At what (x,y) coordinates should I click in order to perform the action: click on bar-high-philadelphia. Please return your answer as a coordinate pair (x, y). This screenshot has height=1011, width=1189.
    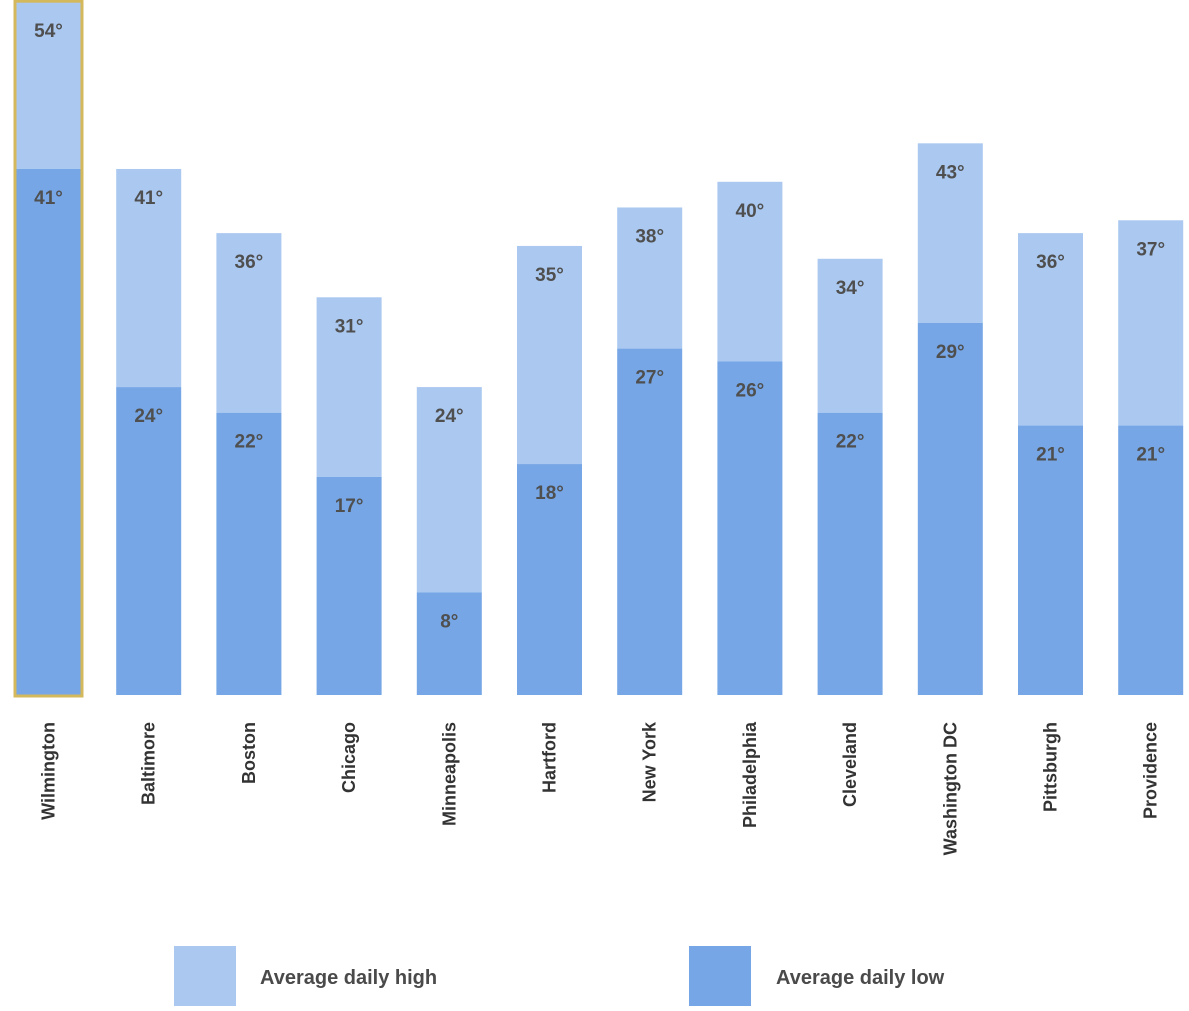
    Looking at the image, I should click on (750, 271).